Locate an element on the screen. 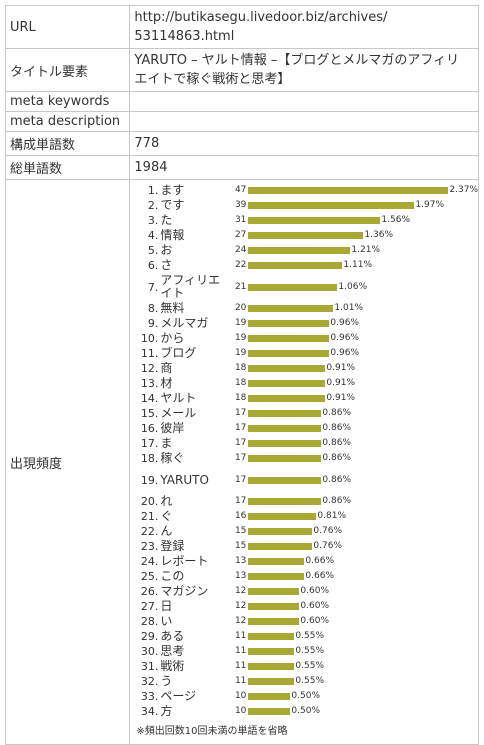  word-row: 31. 戦術 11 0.55% is located at coordinates (307, 666).